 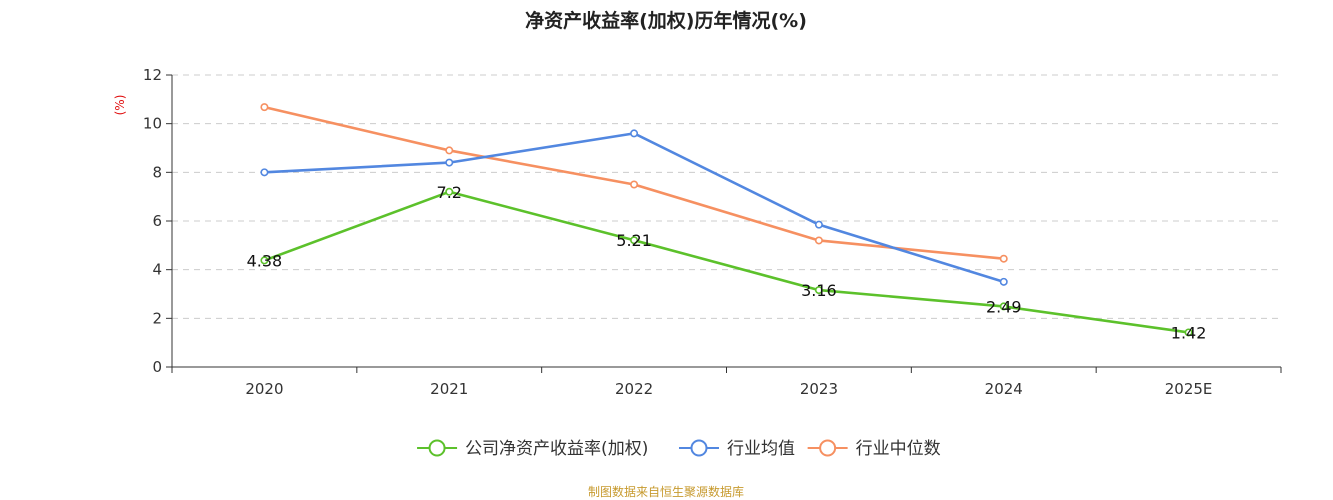 I want to click on legend-item-1: 行业均值, so click(x=736, y=449).